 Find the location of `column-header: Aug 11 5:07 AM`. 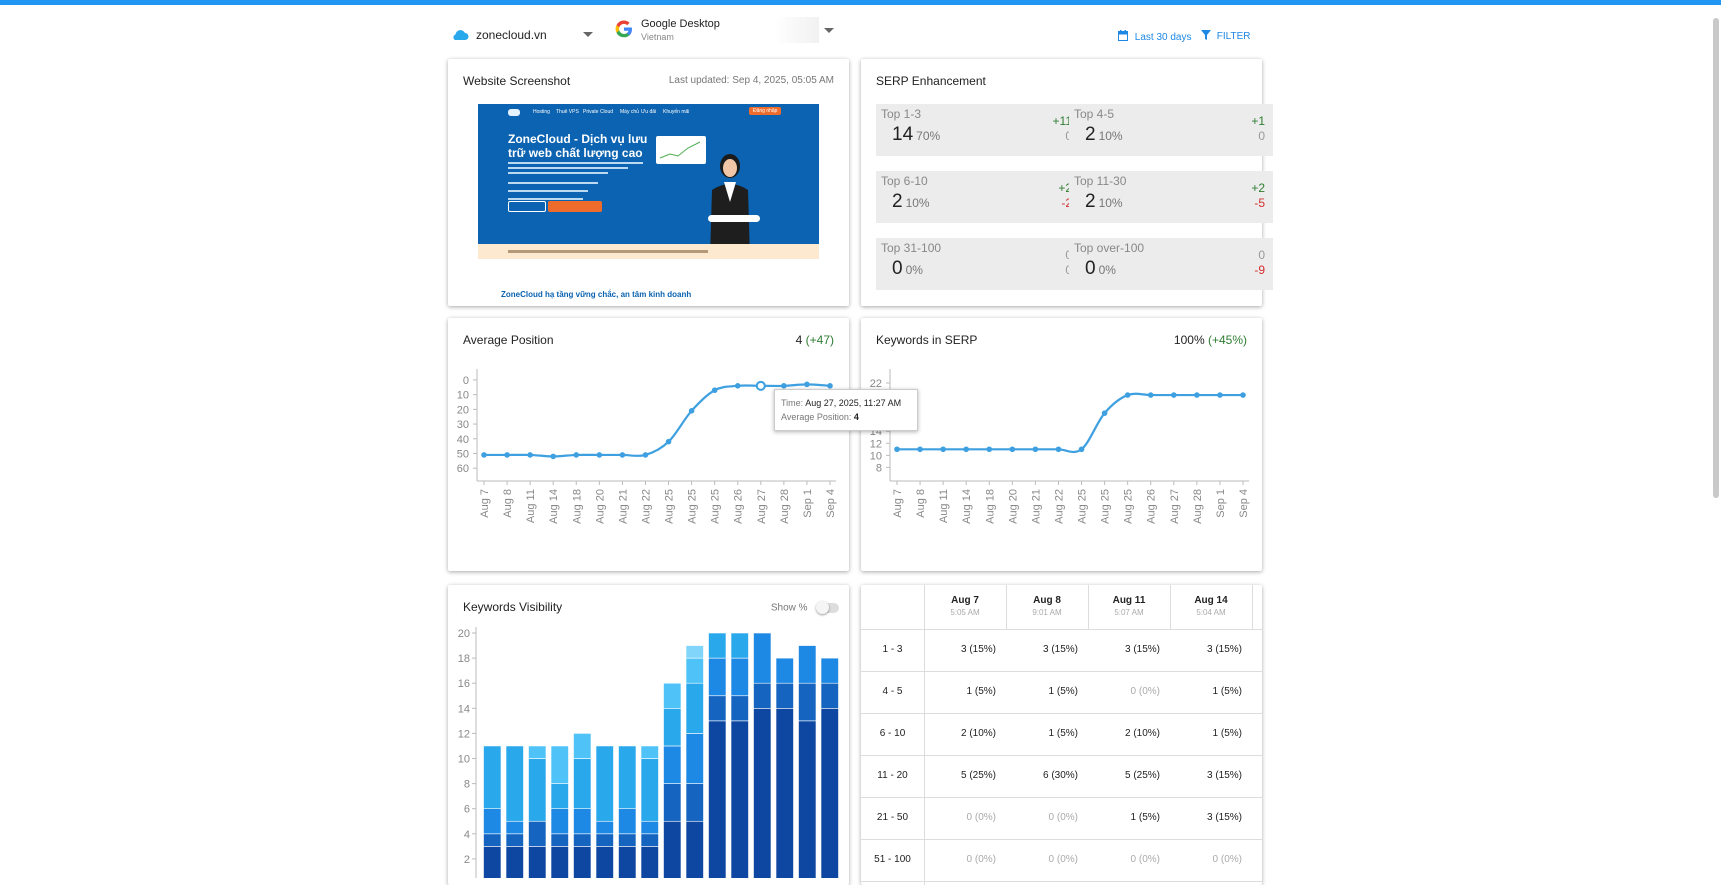

column-header: Aug 11 5:07 AM is located at coordinates (1129, 606).